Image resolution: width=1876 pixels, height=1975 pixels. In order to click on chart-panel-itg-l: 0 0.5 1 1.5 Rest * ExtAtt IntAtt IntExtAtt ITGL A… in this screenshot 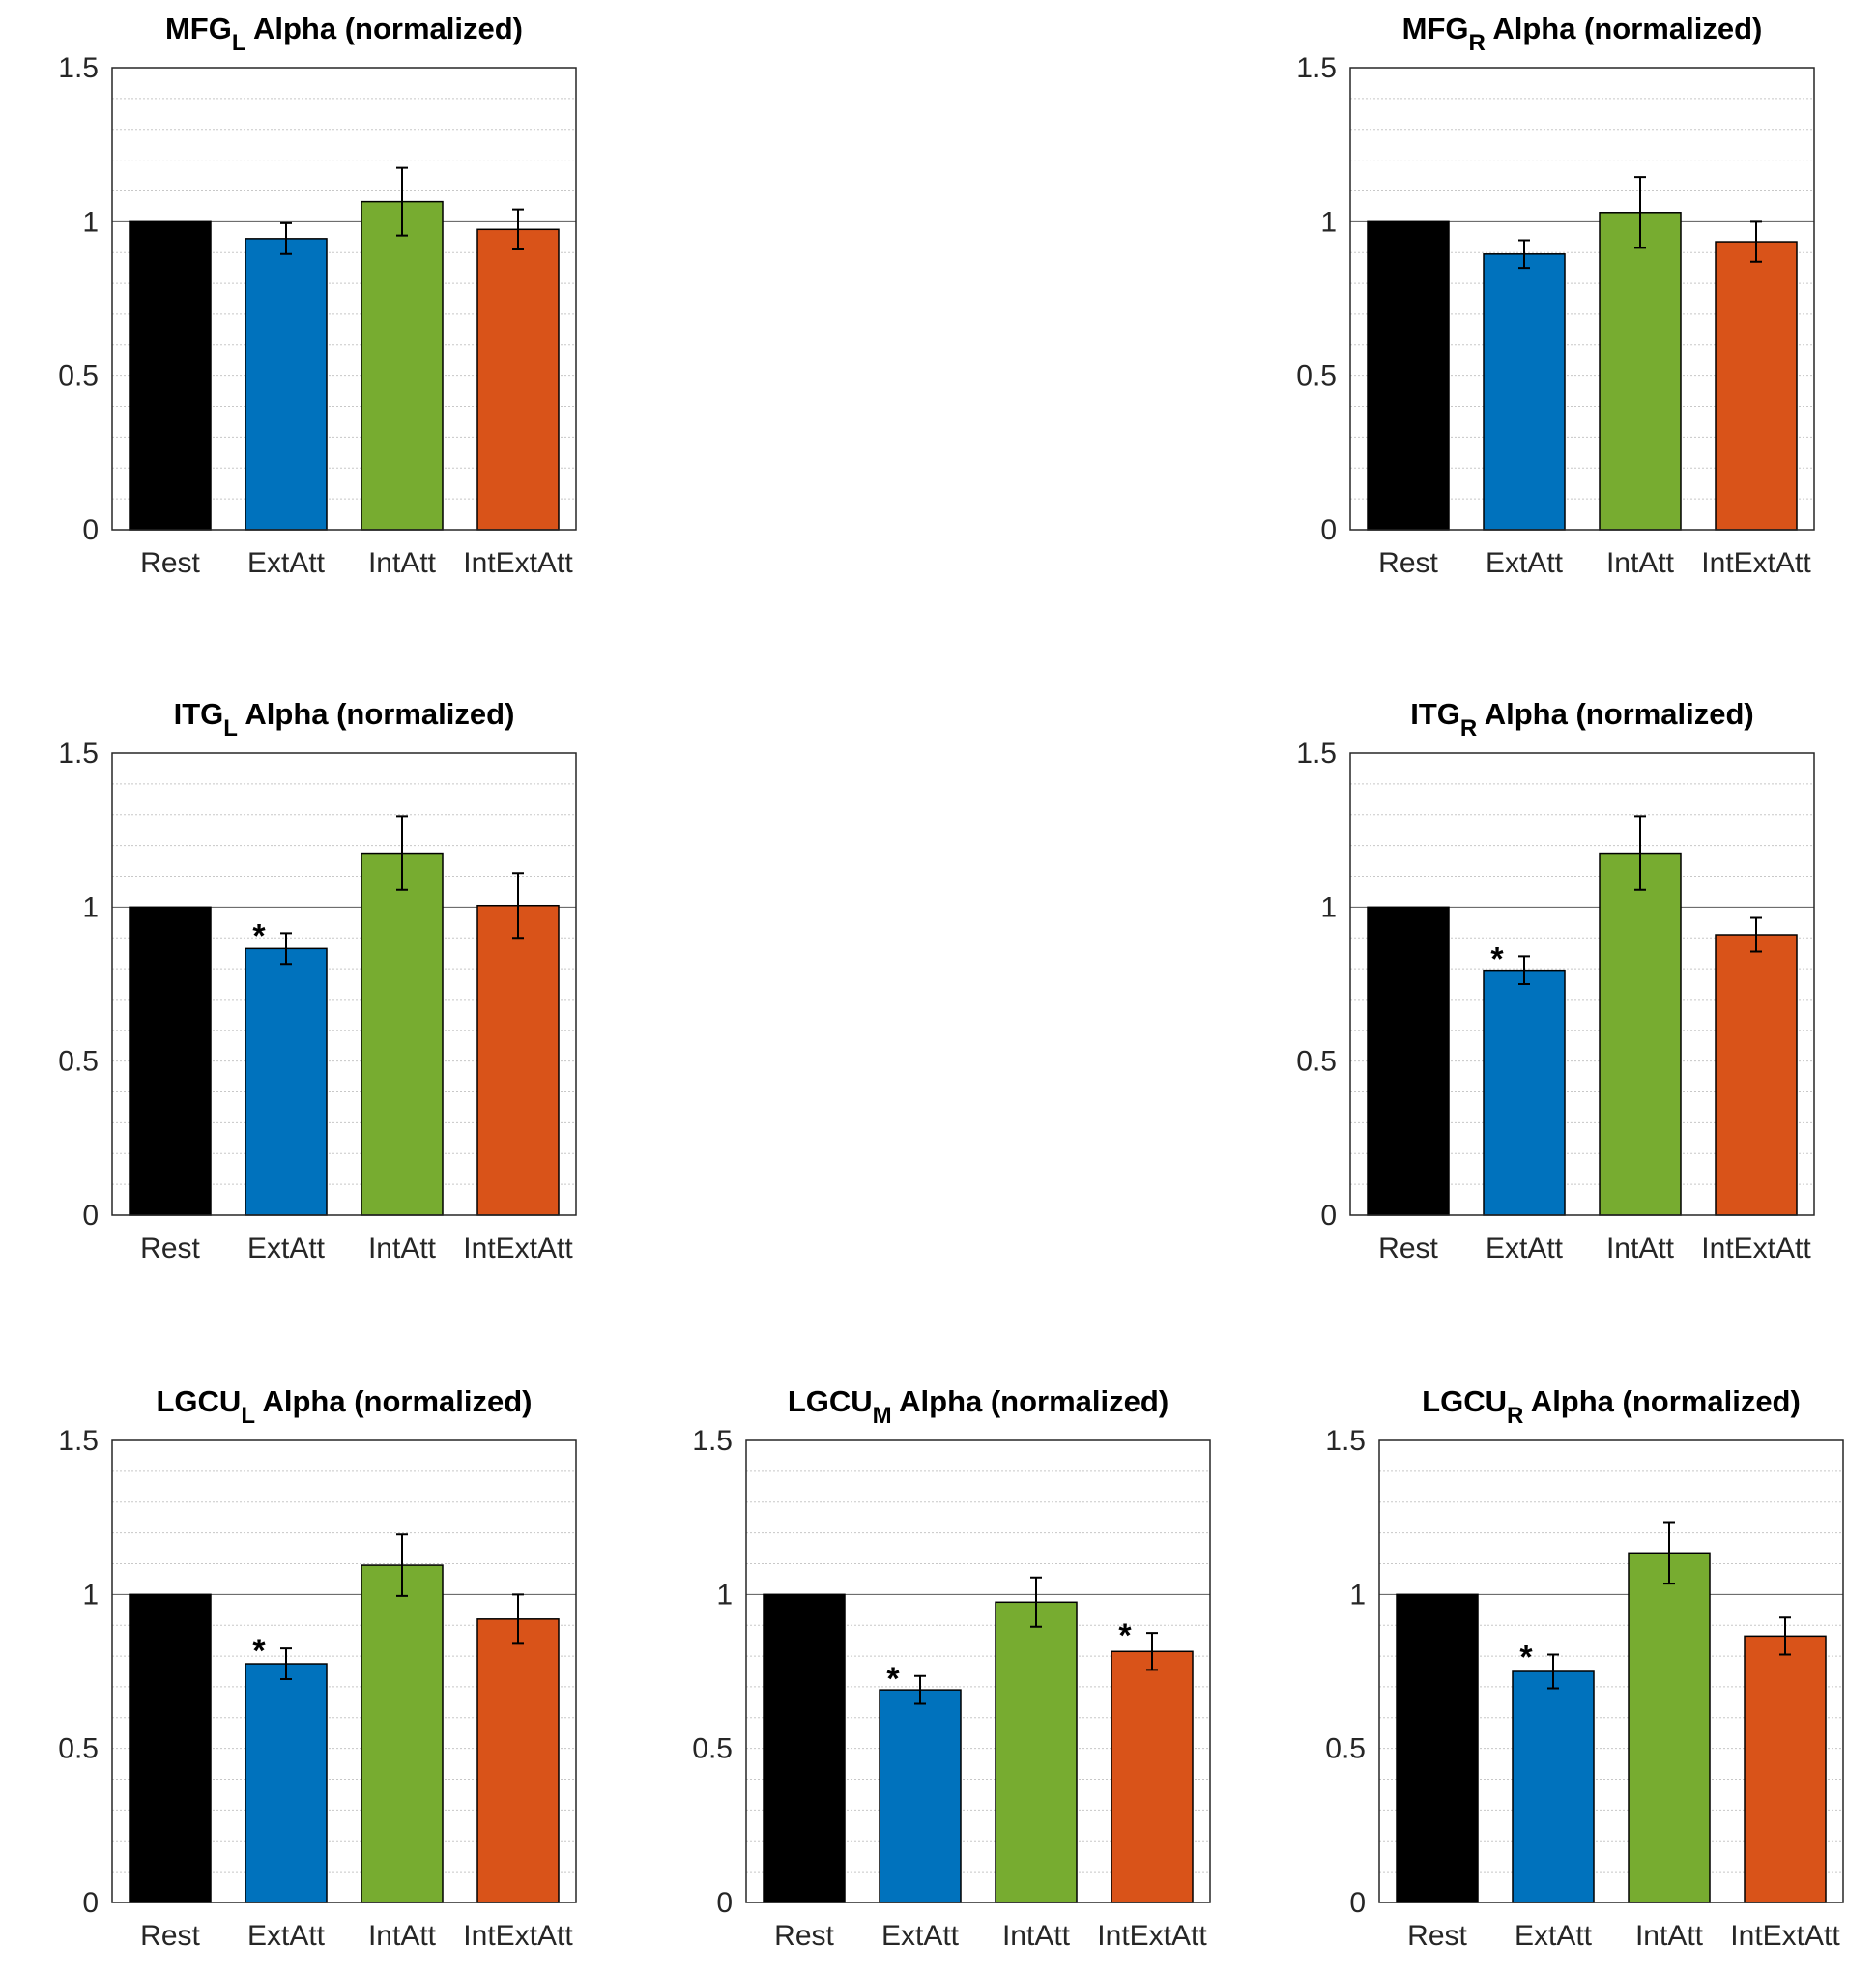, I will do `click(317, 981)`.